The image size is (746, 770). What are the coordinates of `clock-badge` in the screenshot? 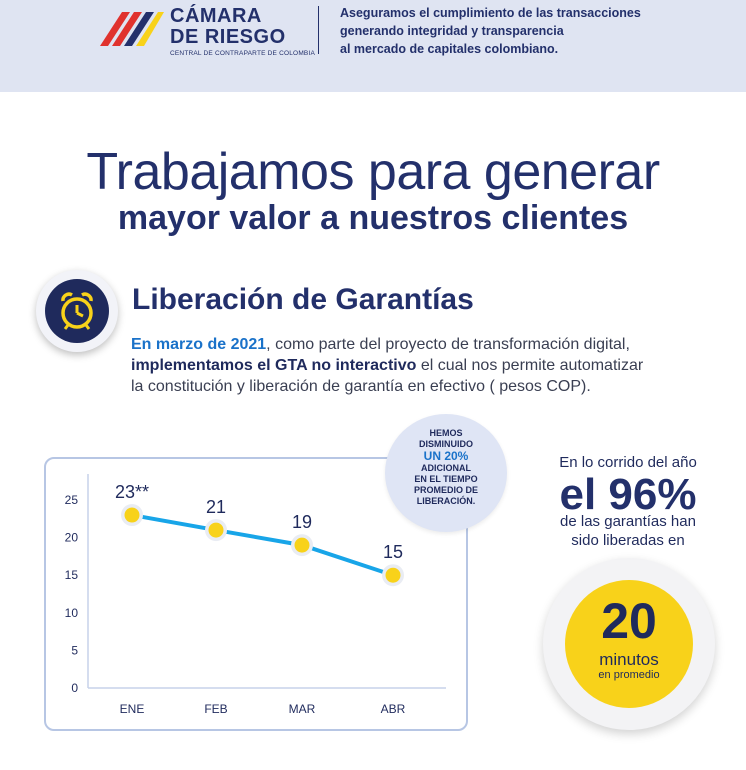 It's located at (77, 311).